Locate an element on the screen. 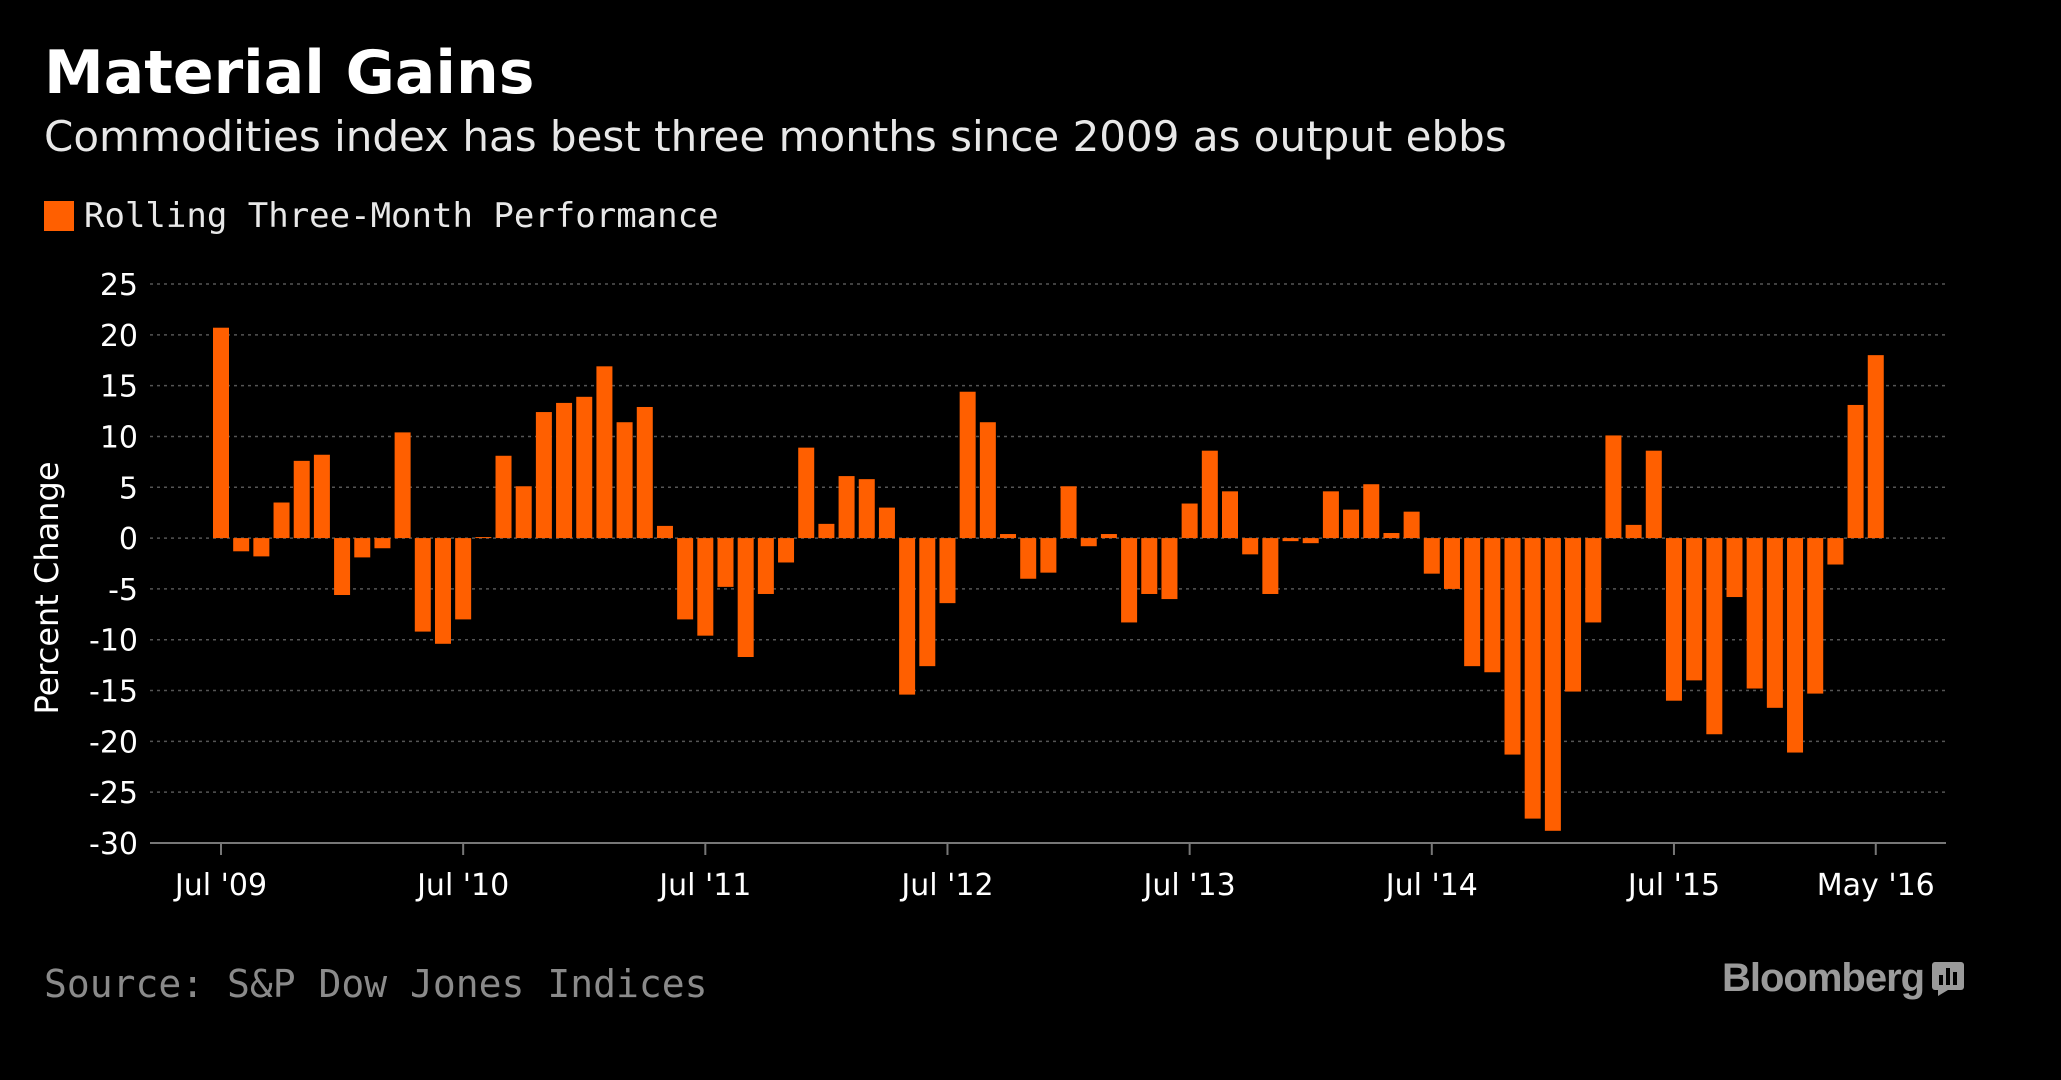  y-tick-label: 20 is located at coordinates (119, 336).